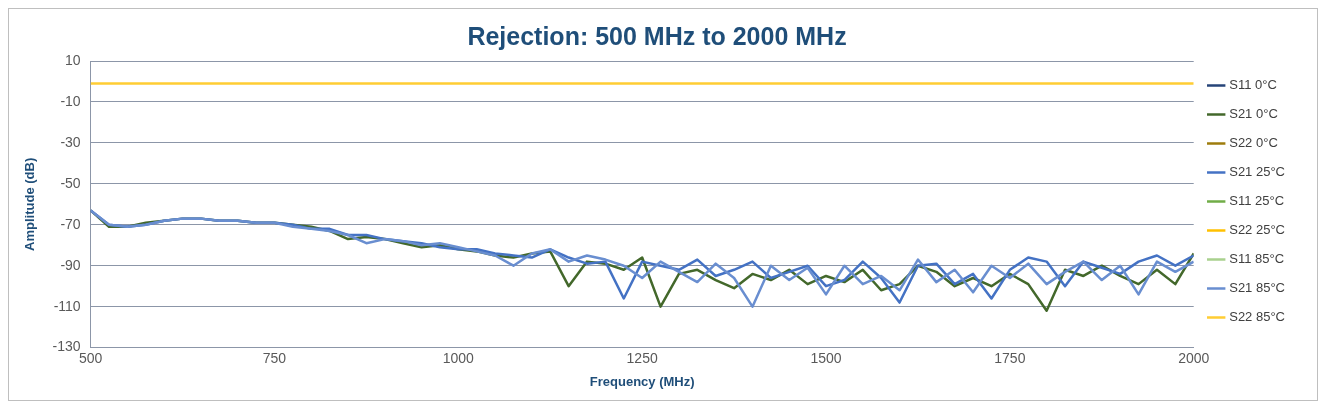 The image size is (1328, 409). Describe the element at coordinates (1194, 357) in the screenshot. I see `x-tick-label: 2000` at that location.